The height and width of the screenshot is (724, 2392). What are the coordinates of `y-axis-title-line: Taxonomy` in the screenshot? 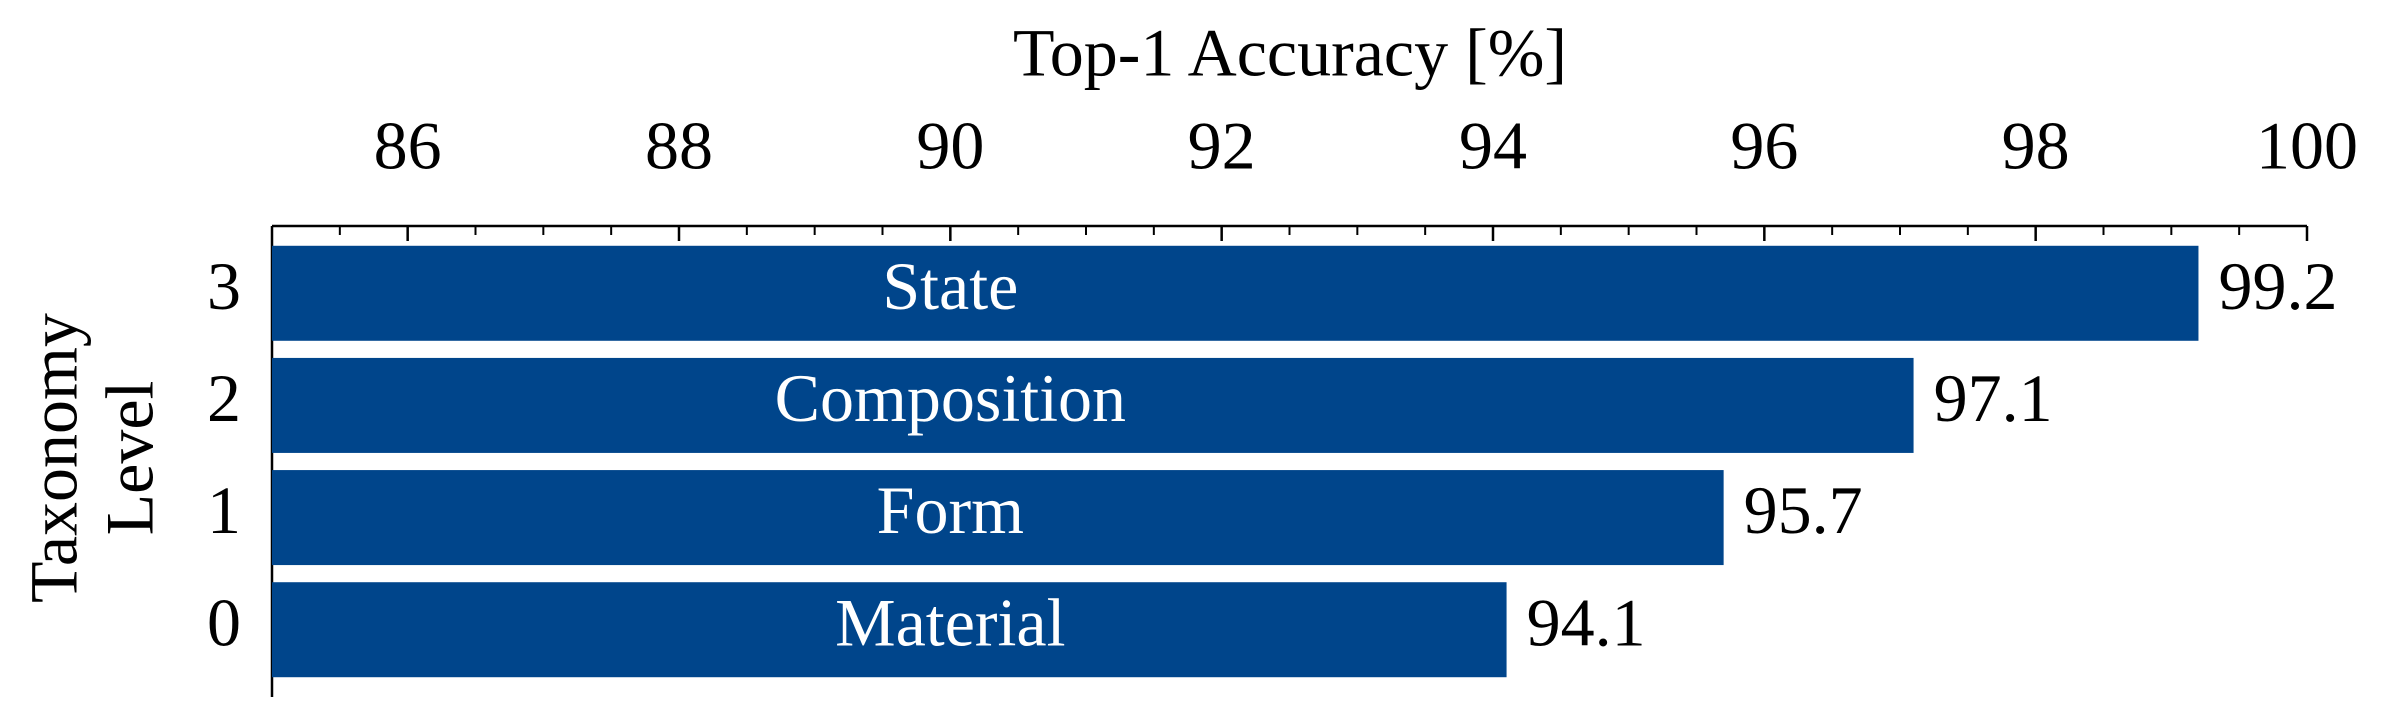 It's located at (54, 458).